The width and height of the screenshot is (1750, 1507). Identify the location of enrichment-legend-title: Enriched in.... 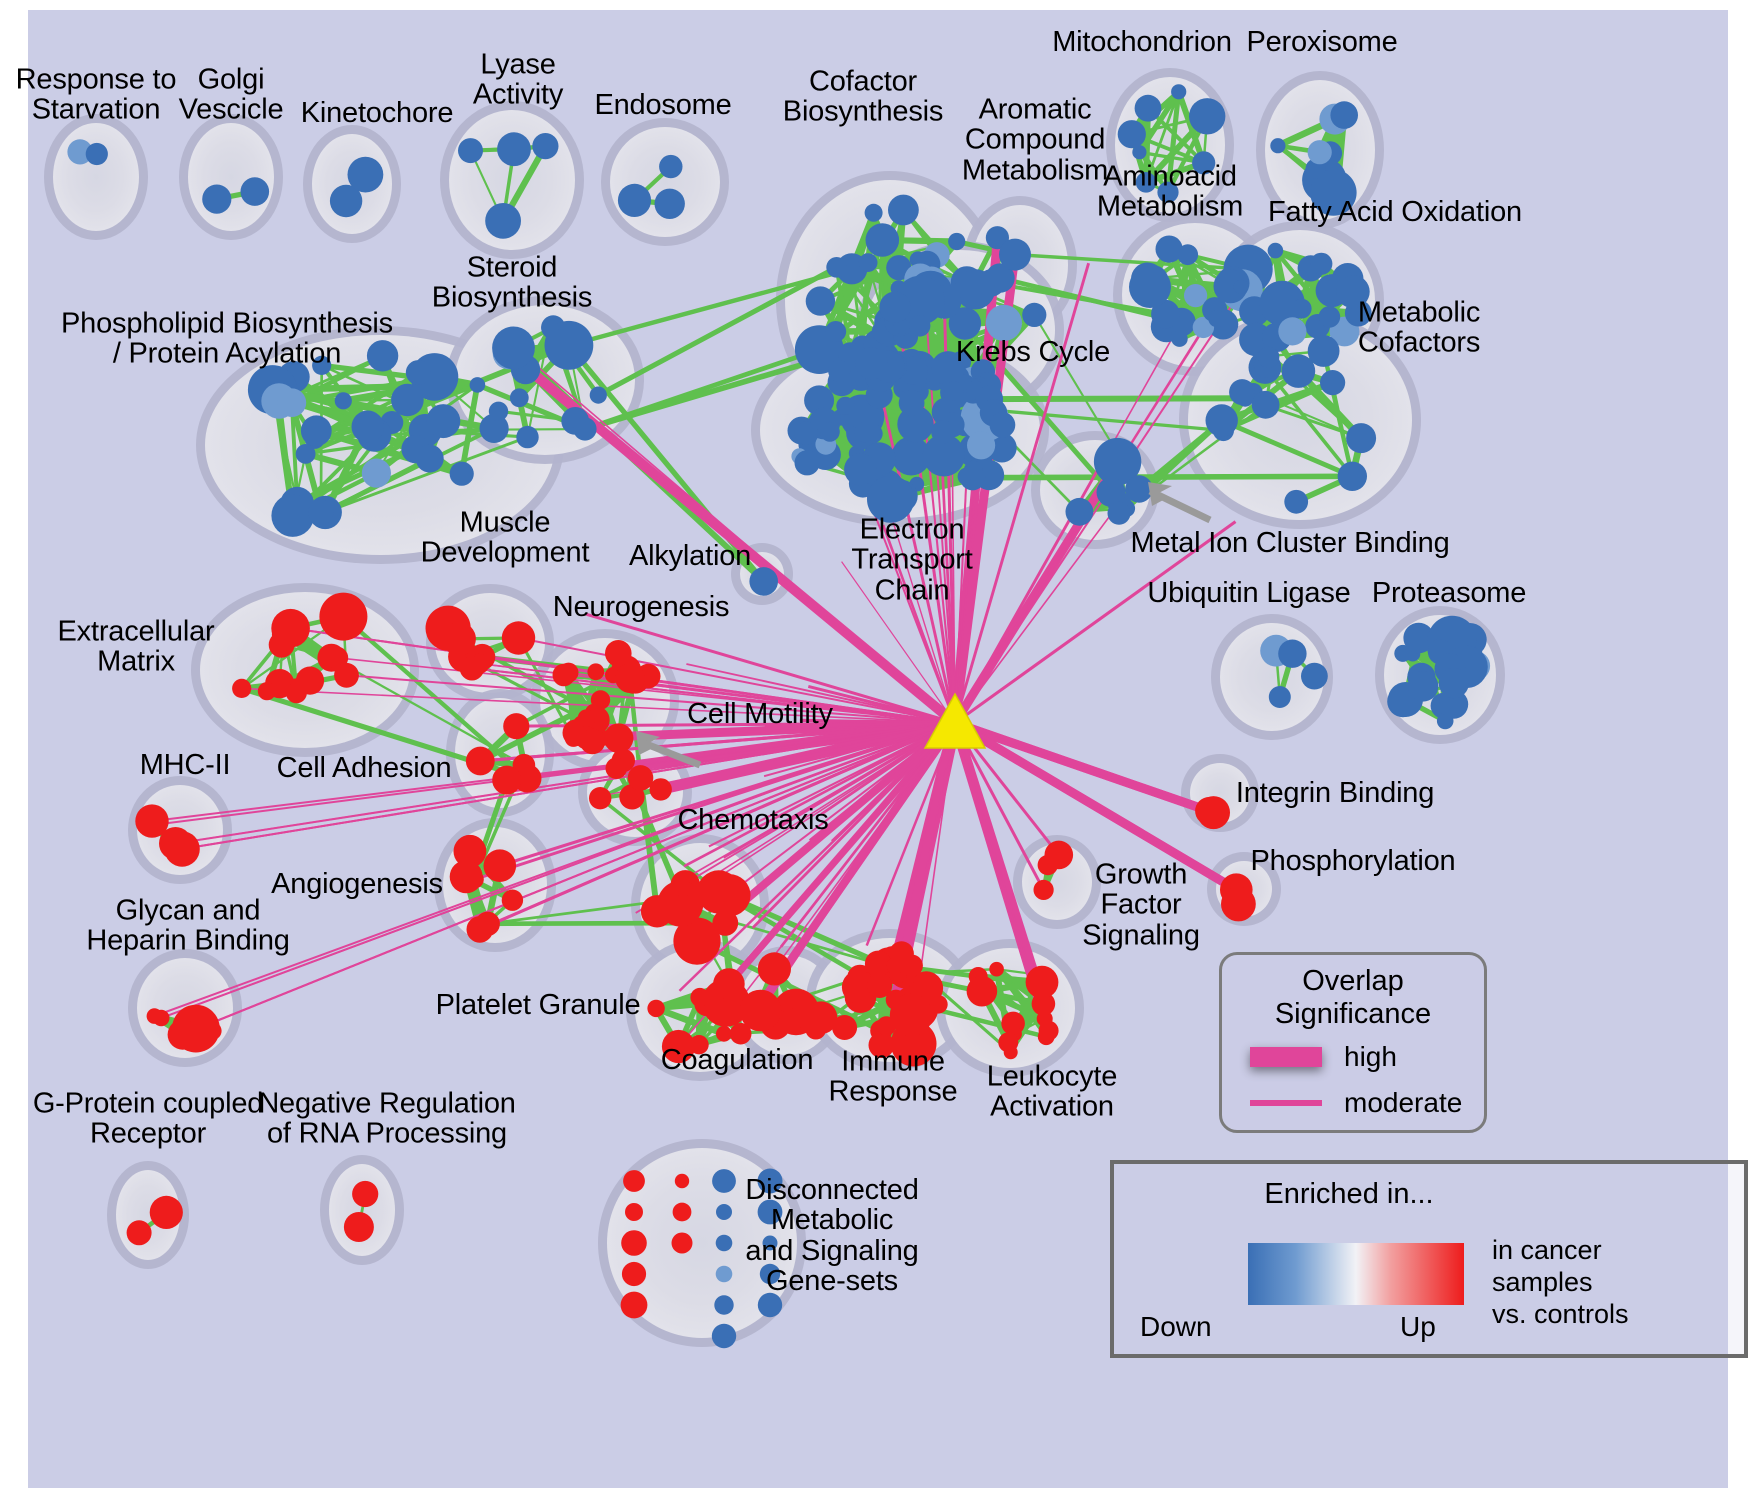
(1349, 1194).